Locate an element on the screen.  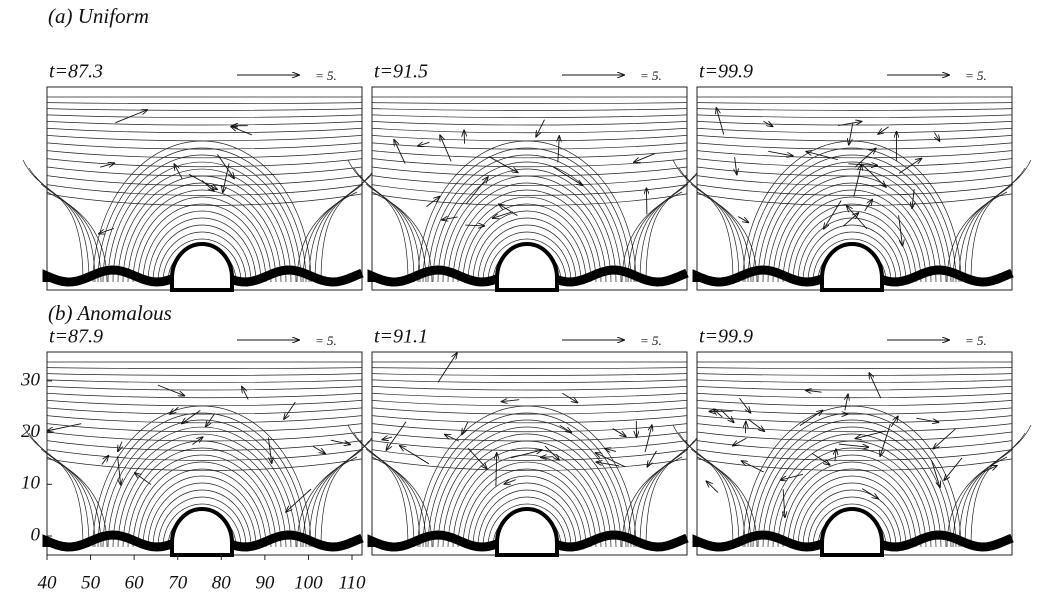
row-title: (b) Anomalous is located at coordinates (110, 313).